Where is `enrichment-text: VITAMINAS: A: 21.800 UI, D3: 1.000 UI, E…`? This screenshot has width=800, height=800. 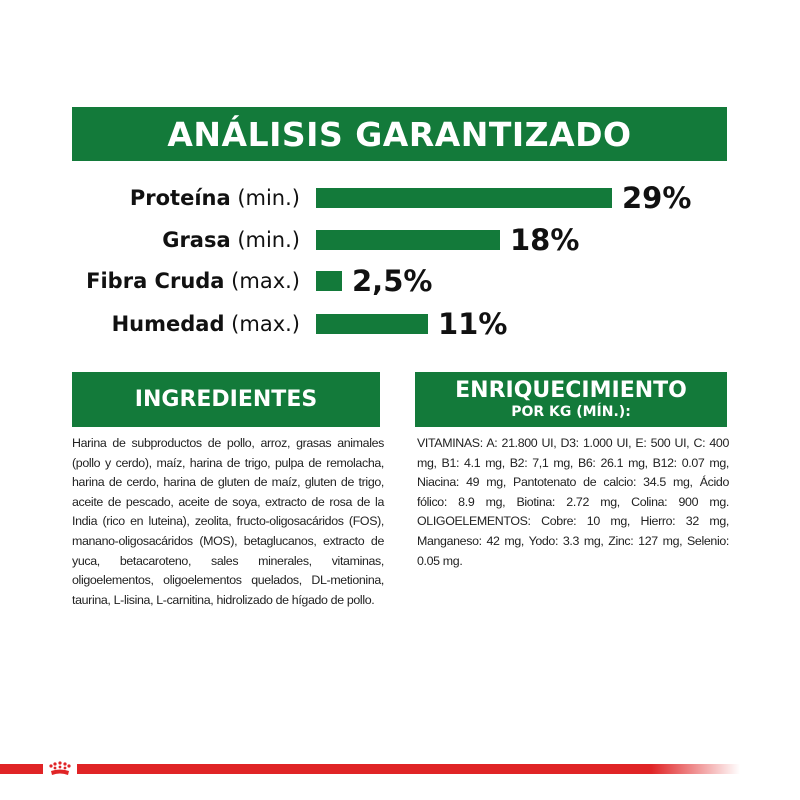 enrichment-text: VITAMINAS: A: 21.800 UI, D3: 1.000 UI, E… is located at coordinates (573, 502).